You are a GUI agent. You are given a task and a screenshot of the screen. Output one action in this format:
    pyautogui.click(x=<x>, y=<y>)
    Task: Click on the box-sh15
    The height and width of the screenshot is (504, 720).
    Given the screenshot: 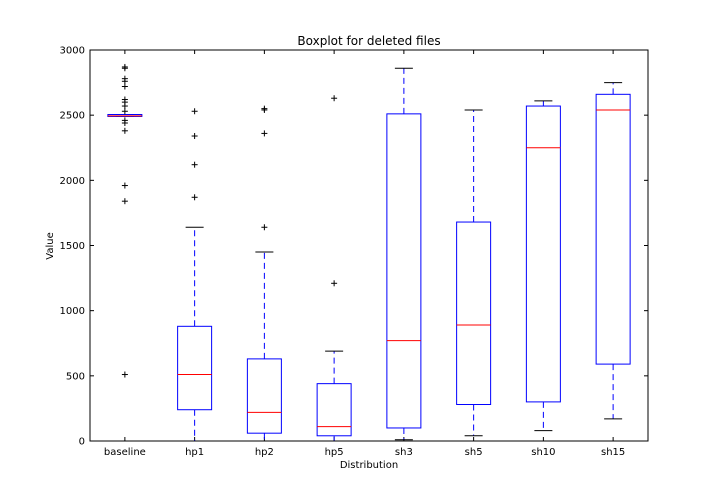 What is the action you would take?
    pyautogui.click(x=613, y=251)
    